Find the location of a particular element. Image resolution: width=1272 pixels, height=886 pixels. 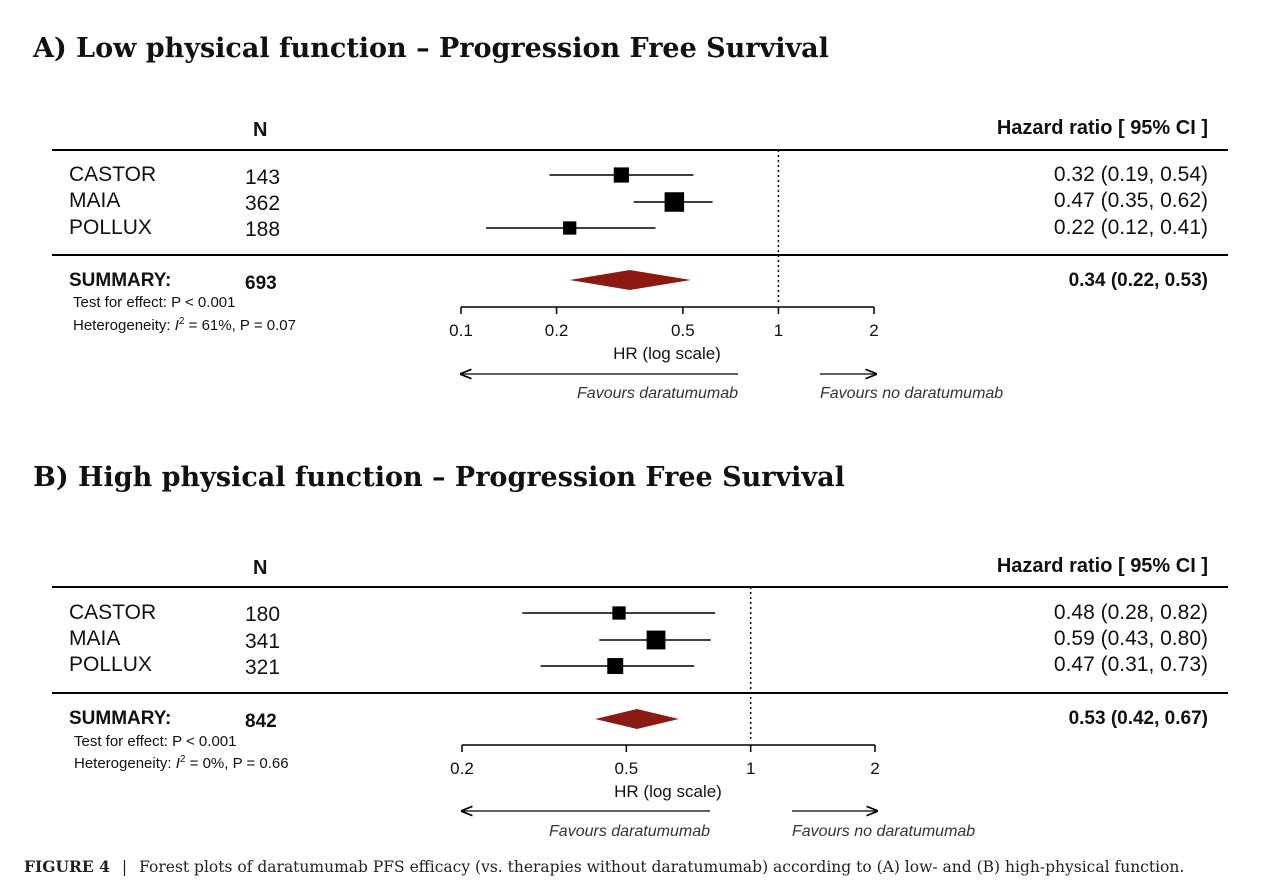

panel-a-study-hr-text: 0.47 (0.35, 0.62) is located at coordinates (1131, 200).